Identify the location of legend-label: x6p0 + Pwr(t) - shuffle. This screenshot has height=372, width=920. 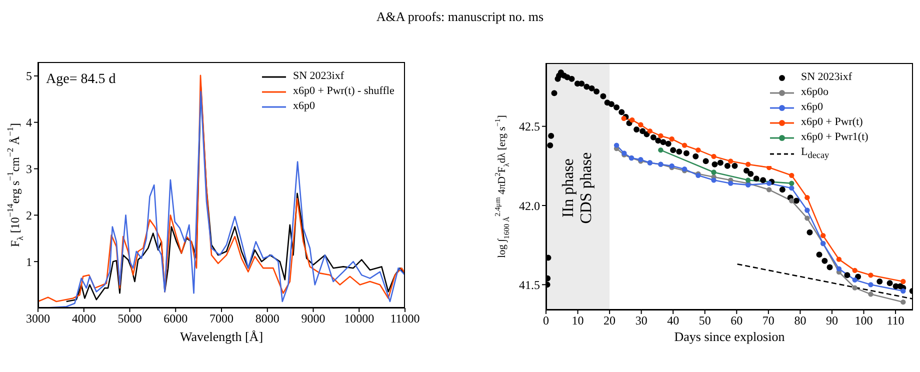
(343, 91).